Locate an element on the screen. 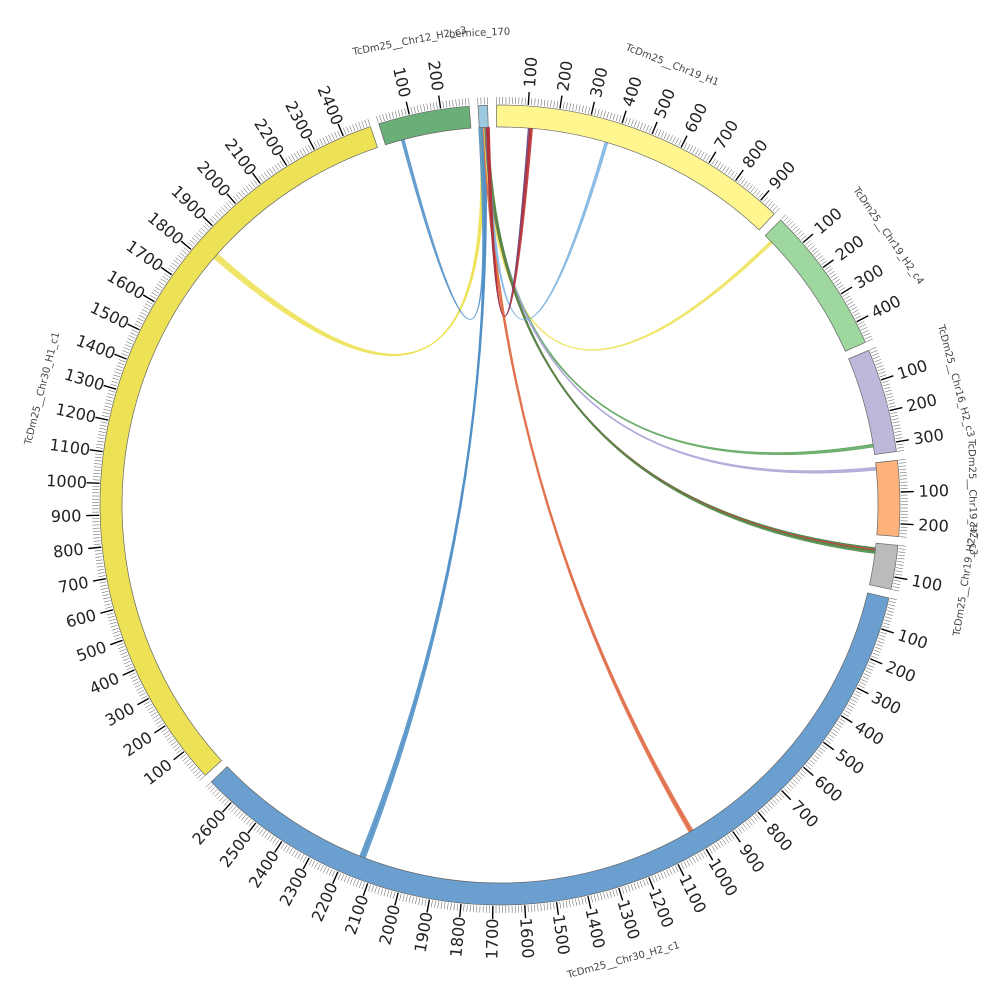  segment-label-bernice: bernice_170 is located at coordinates (480, 34).